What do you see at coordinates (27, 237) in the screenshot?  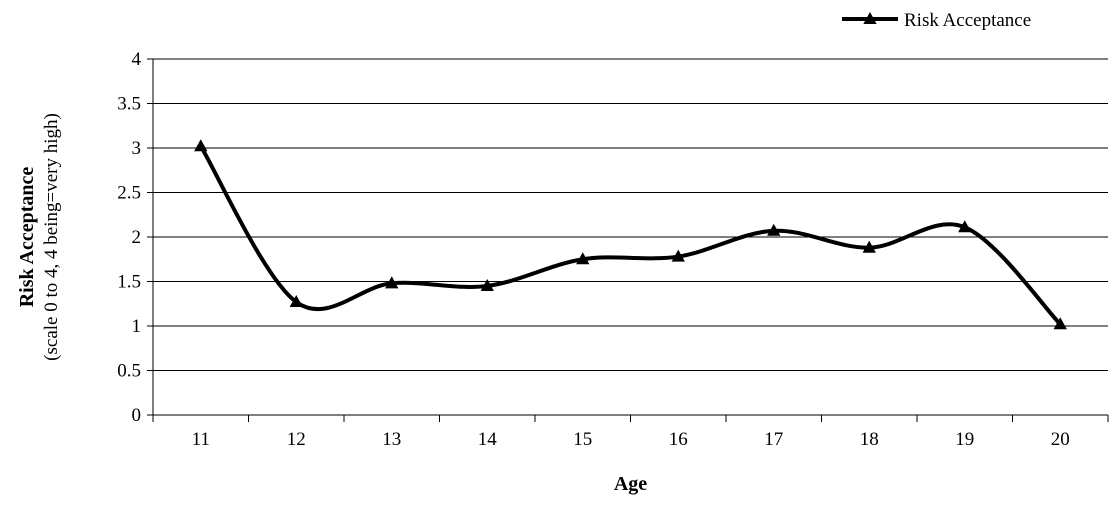 I see `y-axis-title-main: Risk Acceptance` at bounding box center [27, 237].